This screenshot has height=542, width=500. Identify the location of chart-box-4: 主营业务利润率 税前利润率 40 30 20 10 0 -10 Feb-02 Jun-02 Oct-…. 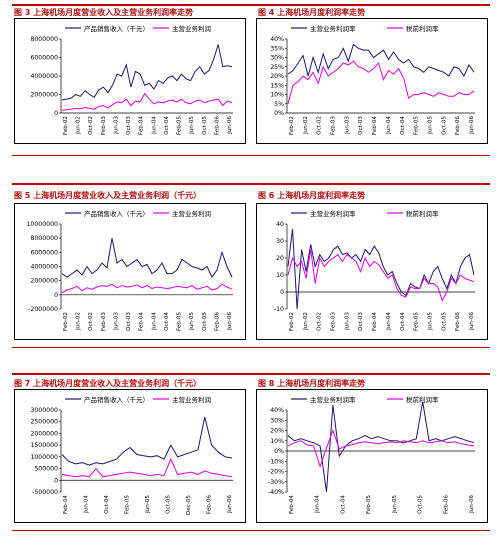
(372, 271).